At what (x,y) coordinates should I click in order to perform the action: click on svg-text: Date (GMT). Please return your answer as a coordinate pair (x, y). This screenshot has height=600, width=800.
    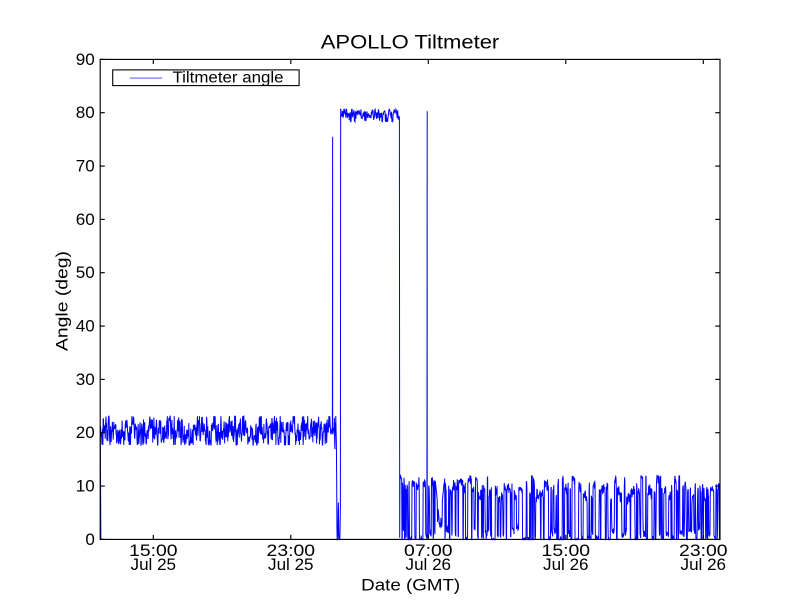
    Looking at the image, I should click on (410, 585).